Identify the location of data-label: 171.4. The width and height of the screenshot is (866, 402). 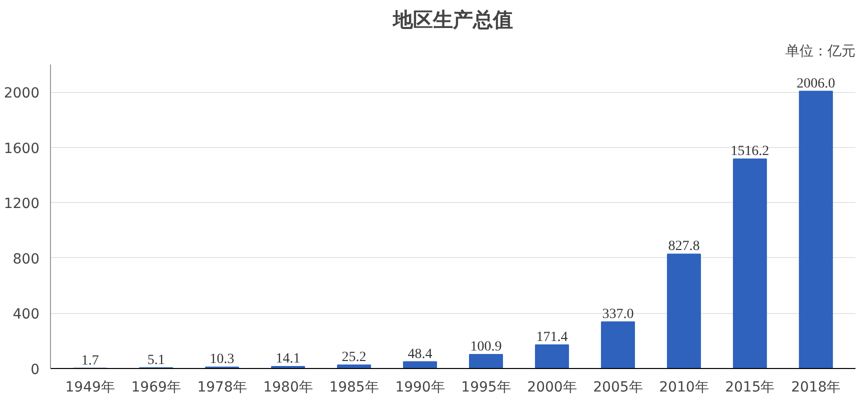
(552, 337).